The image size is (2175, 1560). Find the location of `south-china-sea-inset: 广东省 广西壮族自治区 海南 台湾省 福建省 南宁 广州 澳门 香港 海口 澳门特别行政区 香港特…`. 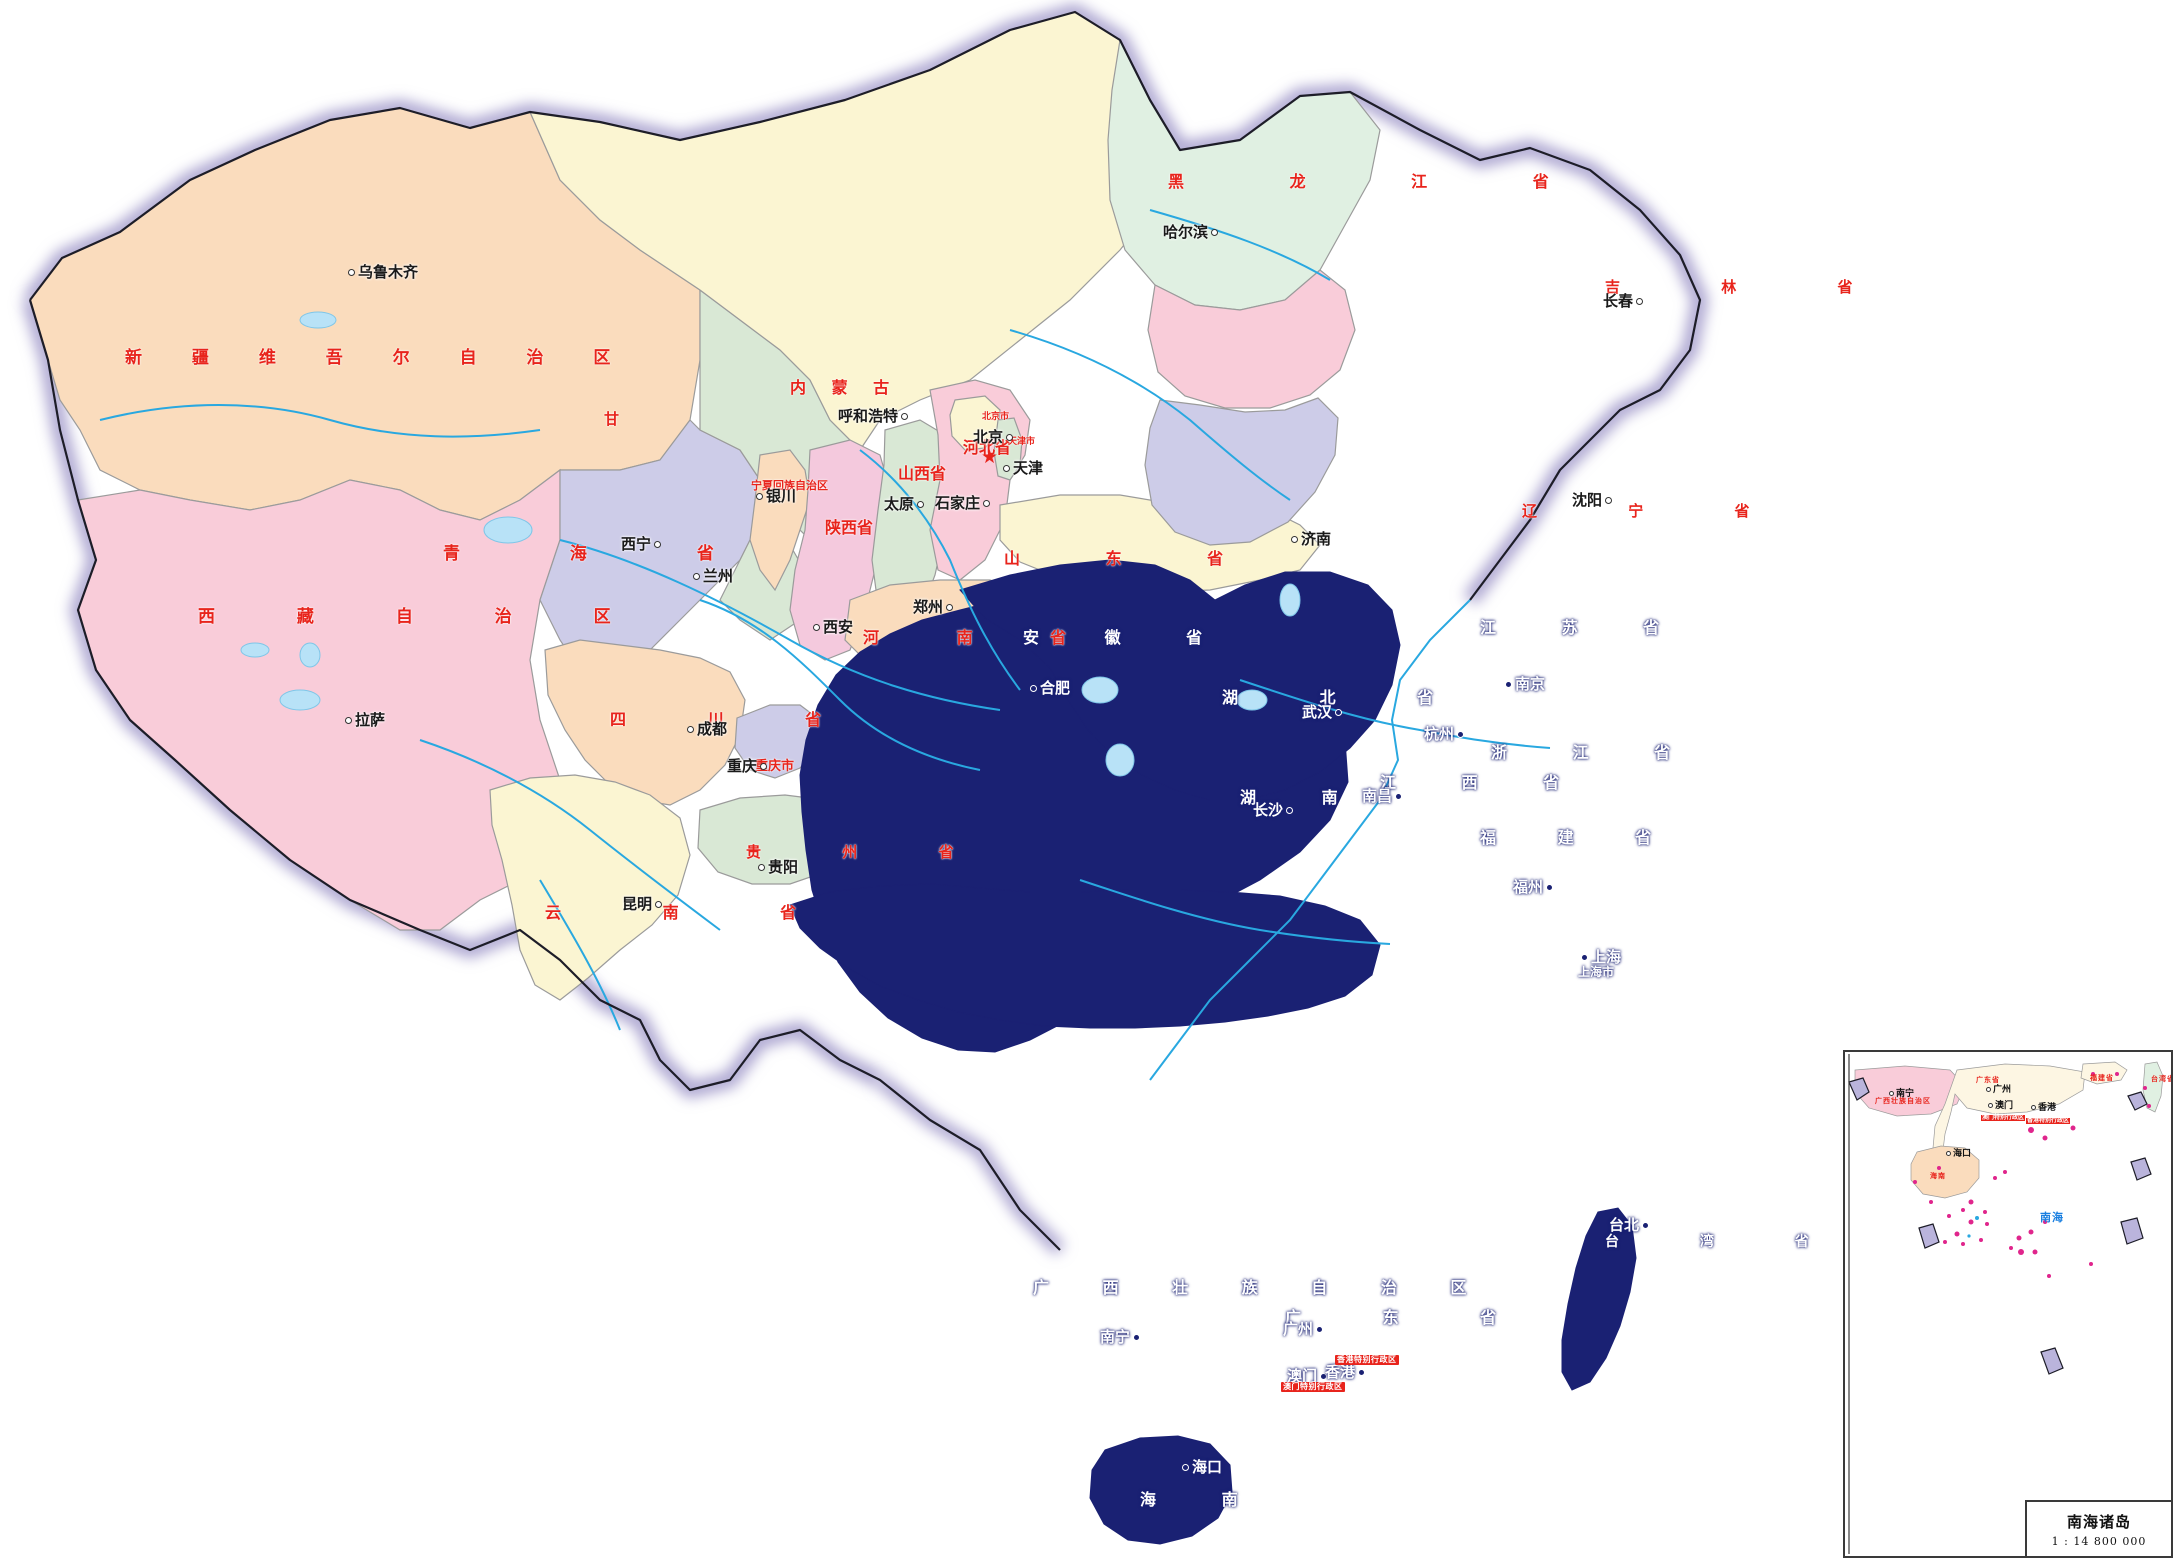

south-china-sea-inset: 广东省 广西壮族自治区 海南 台湾省 福建省 南宁 广州 澳门 香港 海口 澳门特别行政区 香港特… is located at coordinates (2008, 1304).